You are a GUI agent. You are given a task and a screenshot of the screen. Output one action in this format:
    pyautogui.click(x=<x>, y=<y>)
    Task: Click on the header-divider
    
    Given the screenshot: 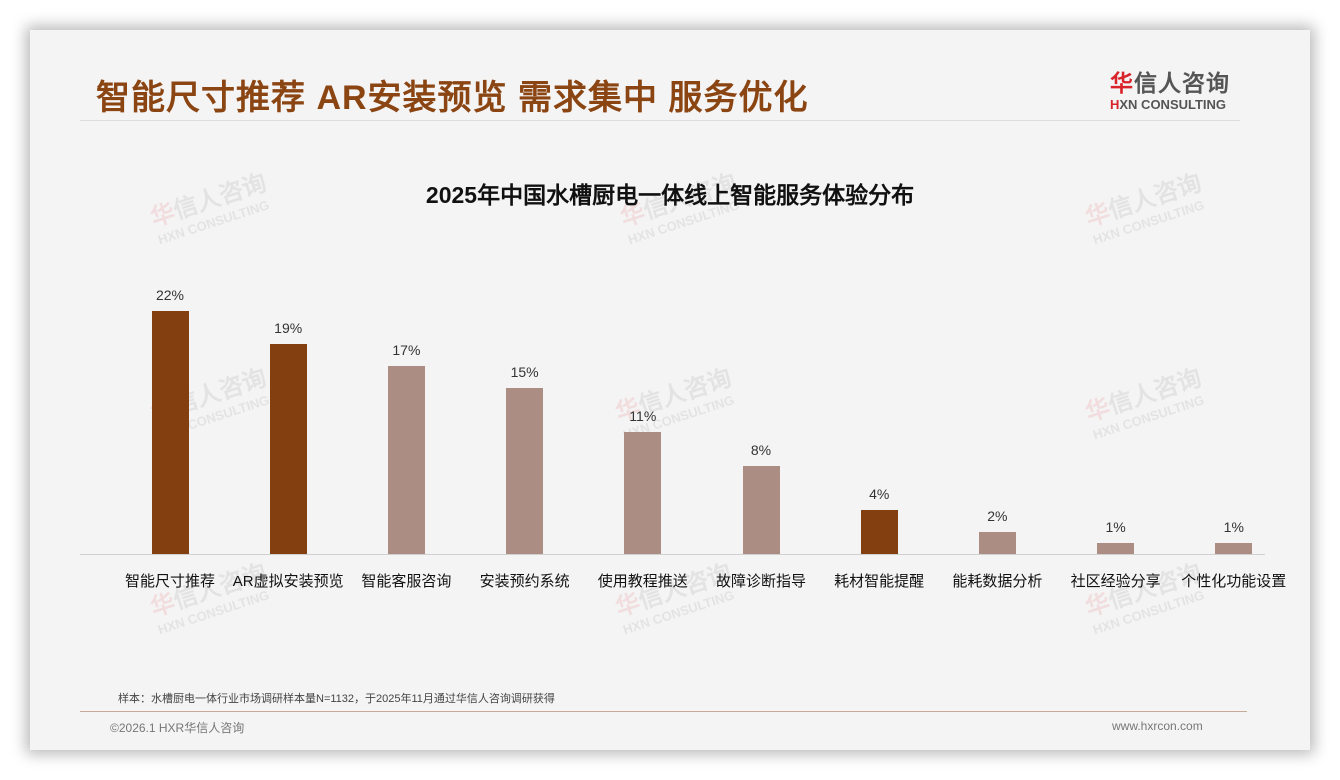 What is the action you would take?
    pyautogui.click(x=660, y=120)
    